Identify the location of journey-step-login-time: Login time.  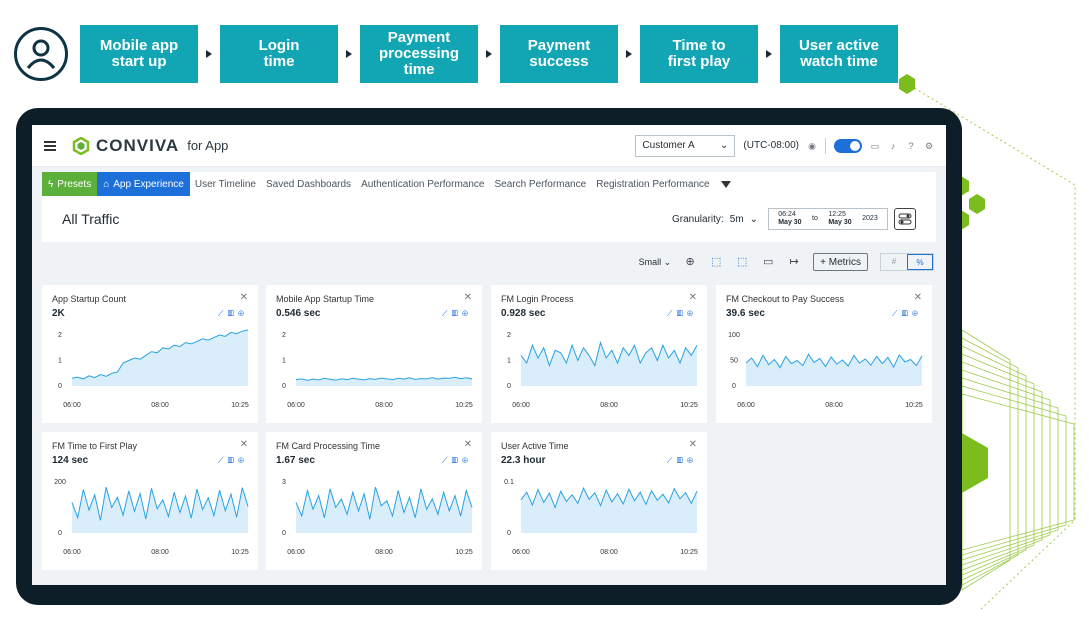
(279, 54).